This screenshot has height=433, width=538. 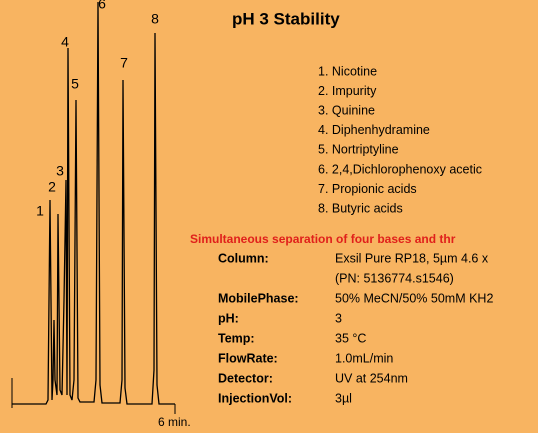 I want to click on peak-label: 2, so click(x=52, y=187).